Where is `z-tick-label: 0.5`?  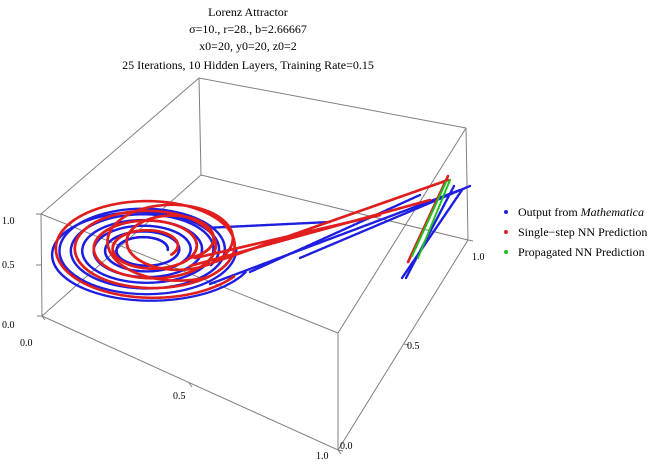 z-tick-label: 0.5 is located at coordinates (8, 265).